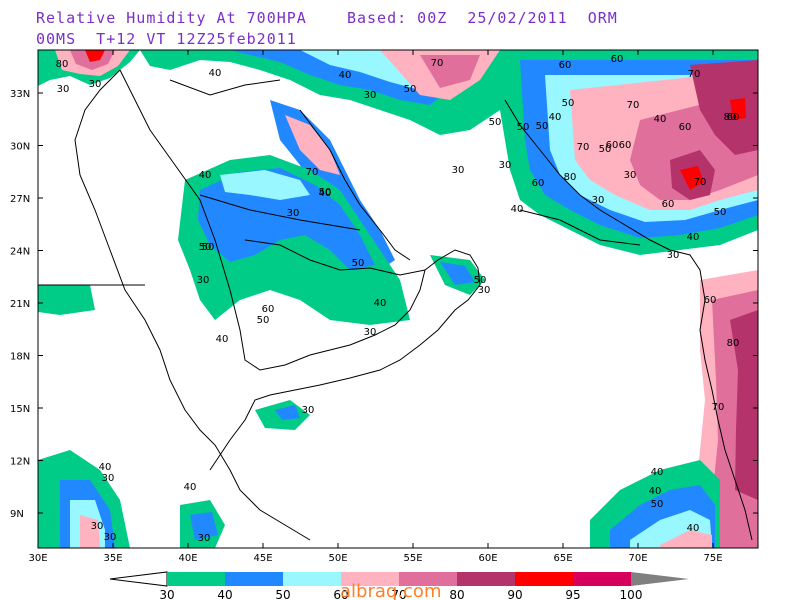  I want to click on legend-level-label: 95, so click(572, 594).